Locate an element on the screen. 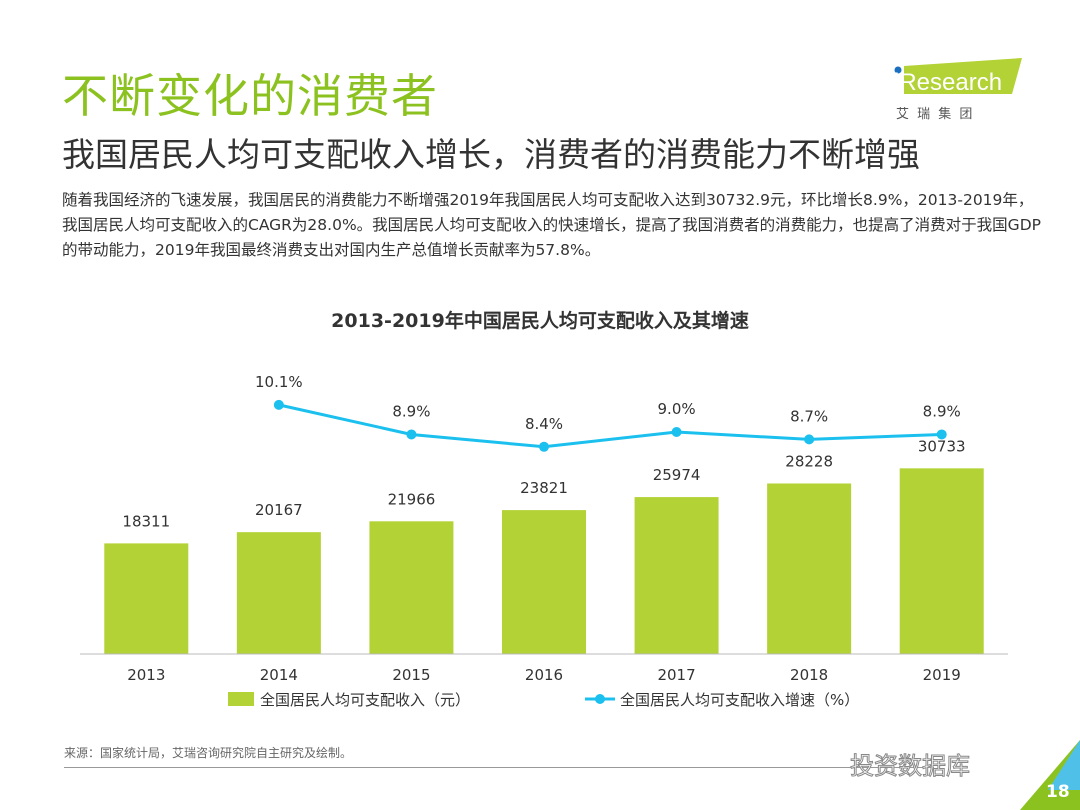 The width and height of the screenshot is (1080, 810). source-note: 来源：国家统计局，艾瑞咨询研究院自主研究及绘制。 is located at coordinates (208, 753).